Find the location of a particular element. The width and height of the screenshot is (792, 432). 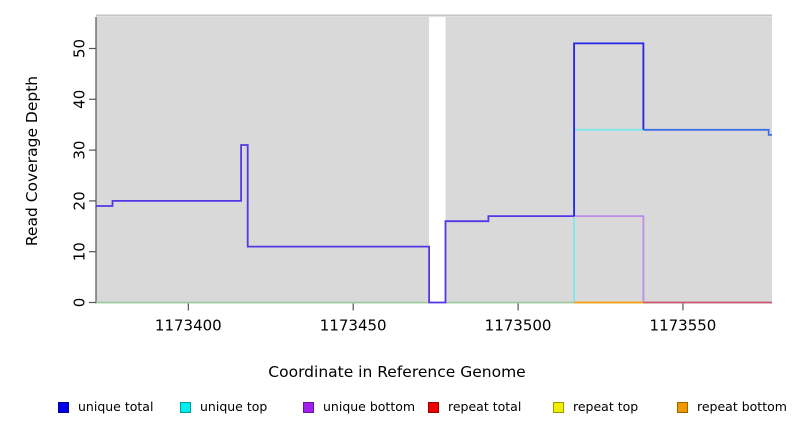

legend-label: repeat top is located at coordinates (606, 406).